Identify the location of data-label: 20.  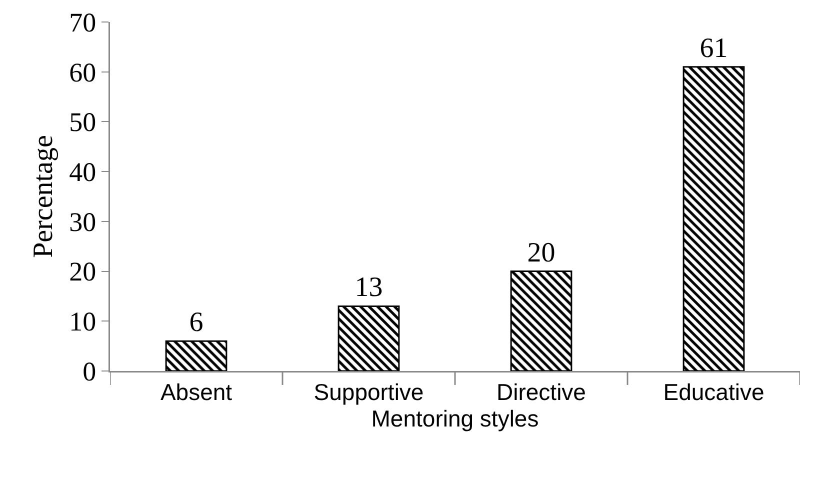
(541, 252).